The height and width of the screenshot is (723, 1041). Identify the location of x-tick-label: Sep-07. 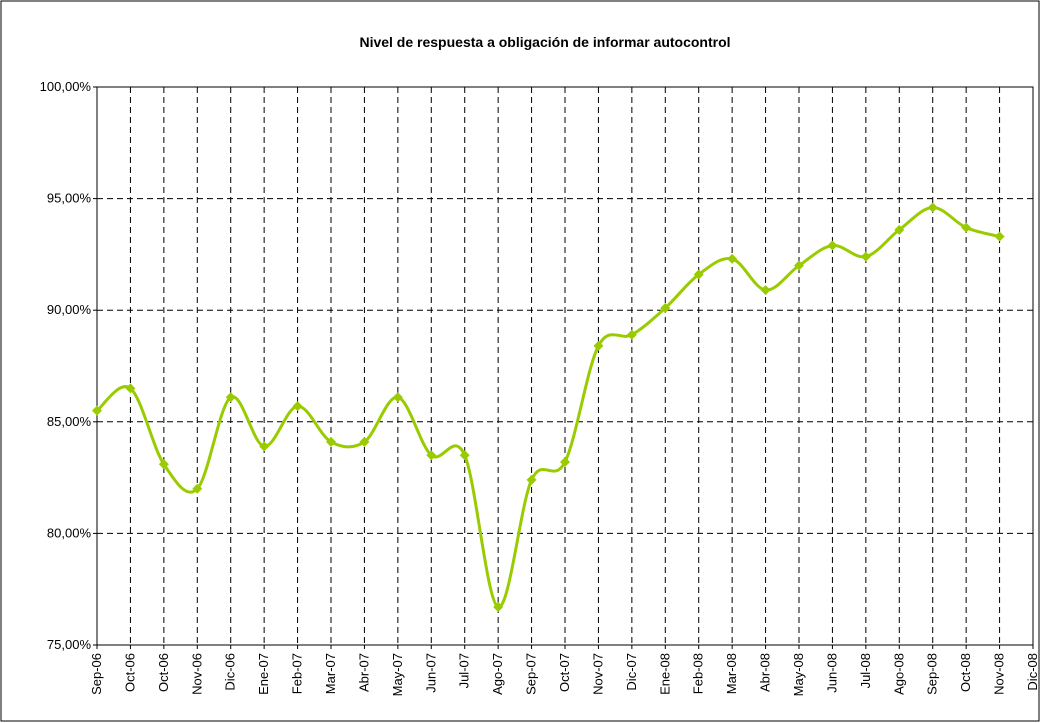
(531, 674).